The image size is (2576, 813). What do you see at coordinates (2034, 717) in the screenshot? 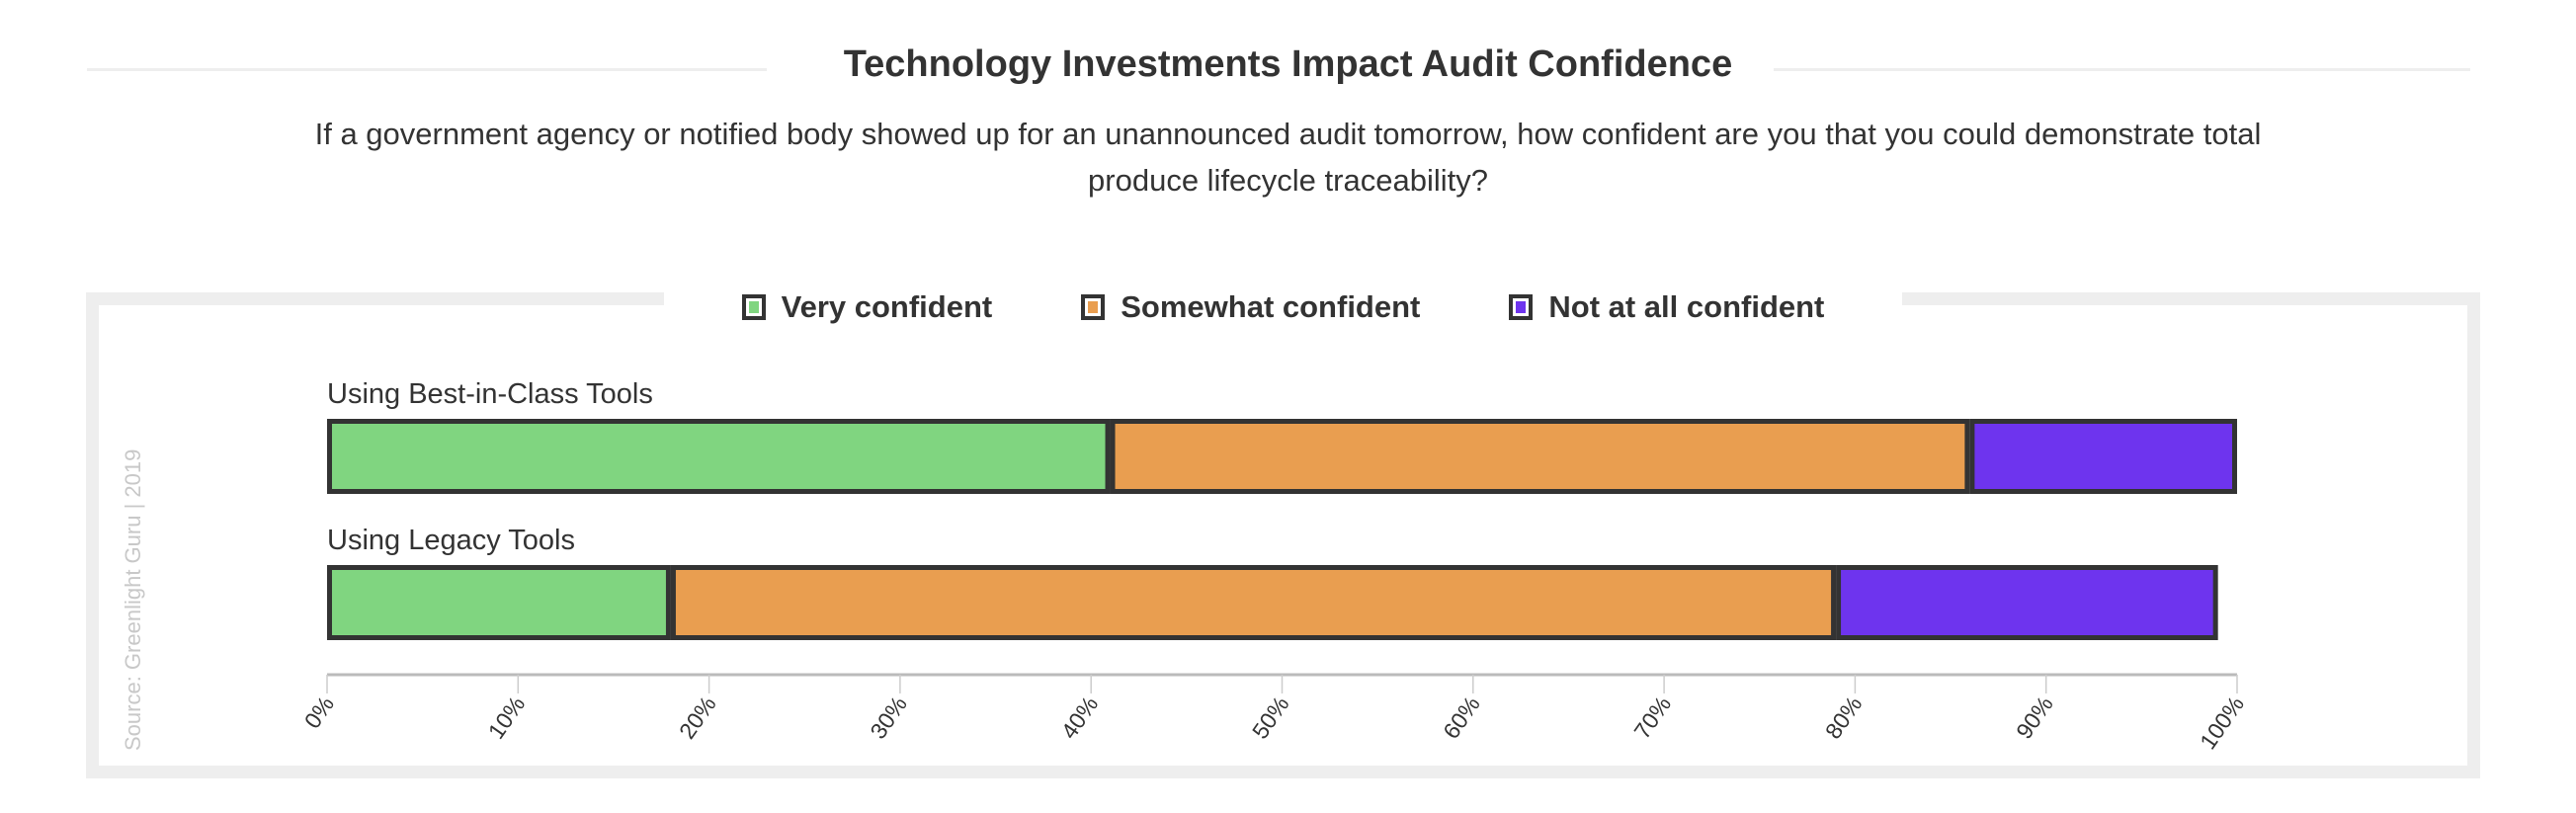
I see `x-tick-label: 90%` at bounding box center [2034, 717].